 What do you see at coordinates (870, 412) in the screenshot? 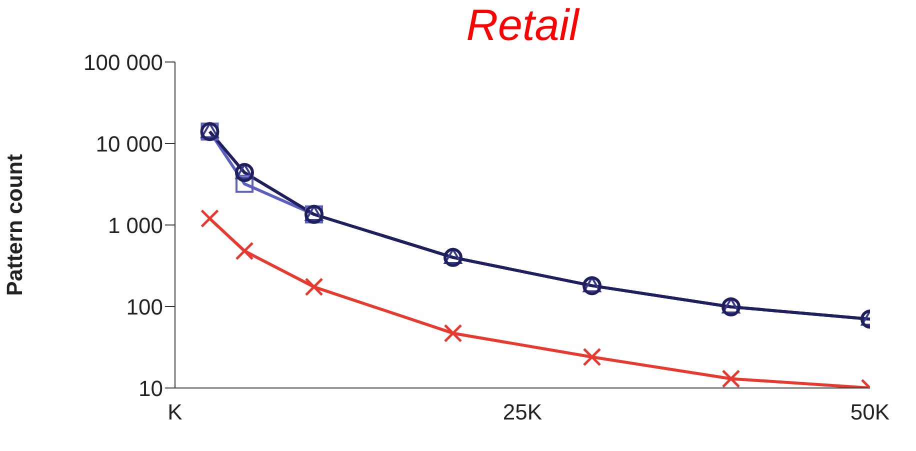
I see `x-tick-label: 50K` at bounding box center [870, 412].